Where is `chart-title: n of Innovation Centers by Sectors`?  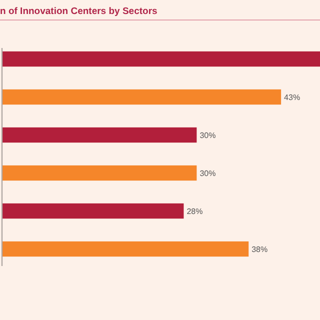 chart-title: n of Innovation Centers by Sectors is located at coordinates (79, 11).